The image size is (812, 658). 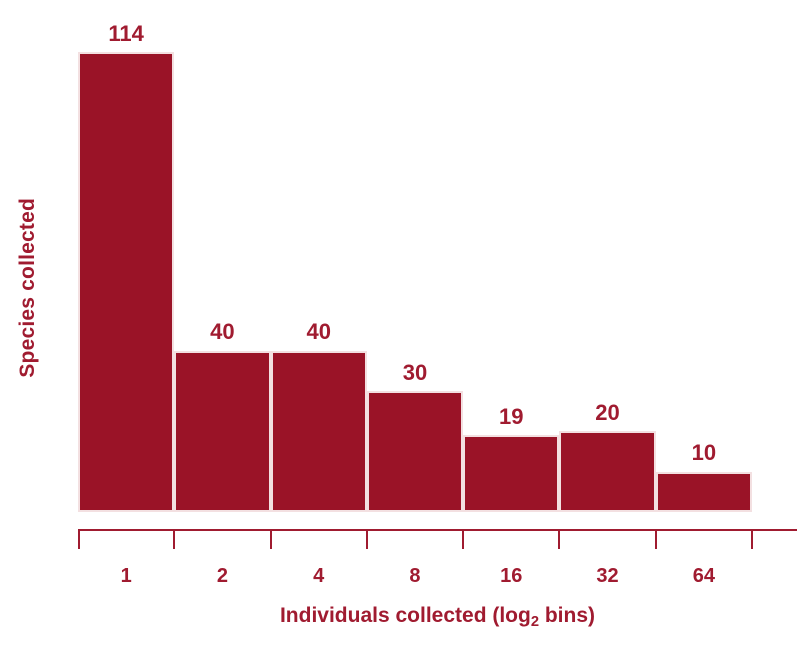 What do you see at coordinates (607, 576) in the screenshot?
I see `x-axis-tick-label: 32` at bounding box center [607, 576].